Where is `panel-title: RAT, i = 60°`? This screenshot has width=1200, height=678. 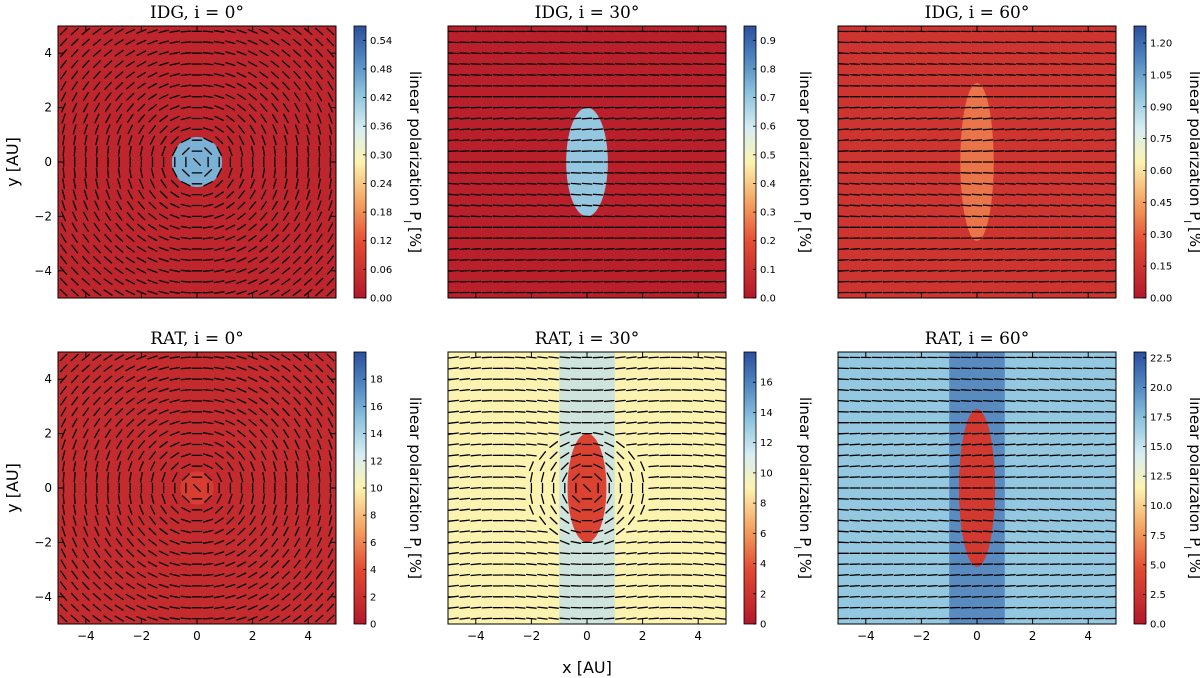 panel-title: RAT, i = 60° is located at coordinates (977, 339).